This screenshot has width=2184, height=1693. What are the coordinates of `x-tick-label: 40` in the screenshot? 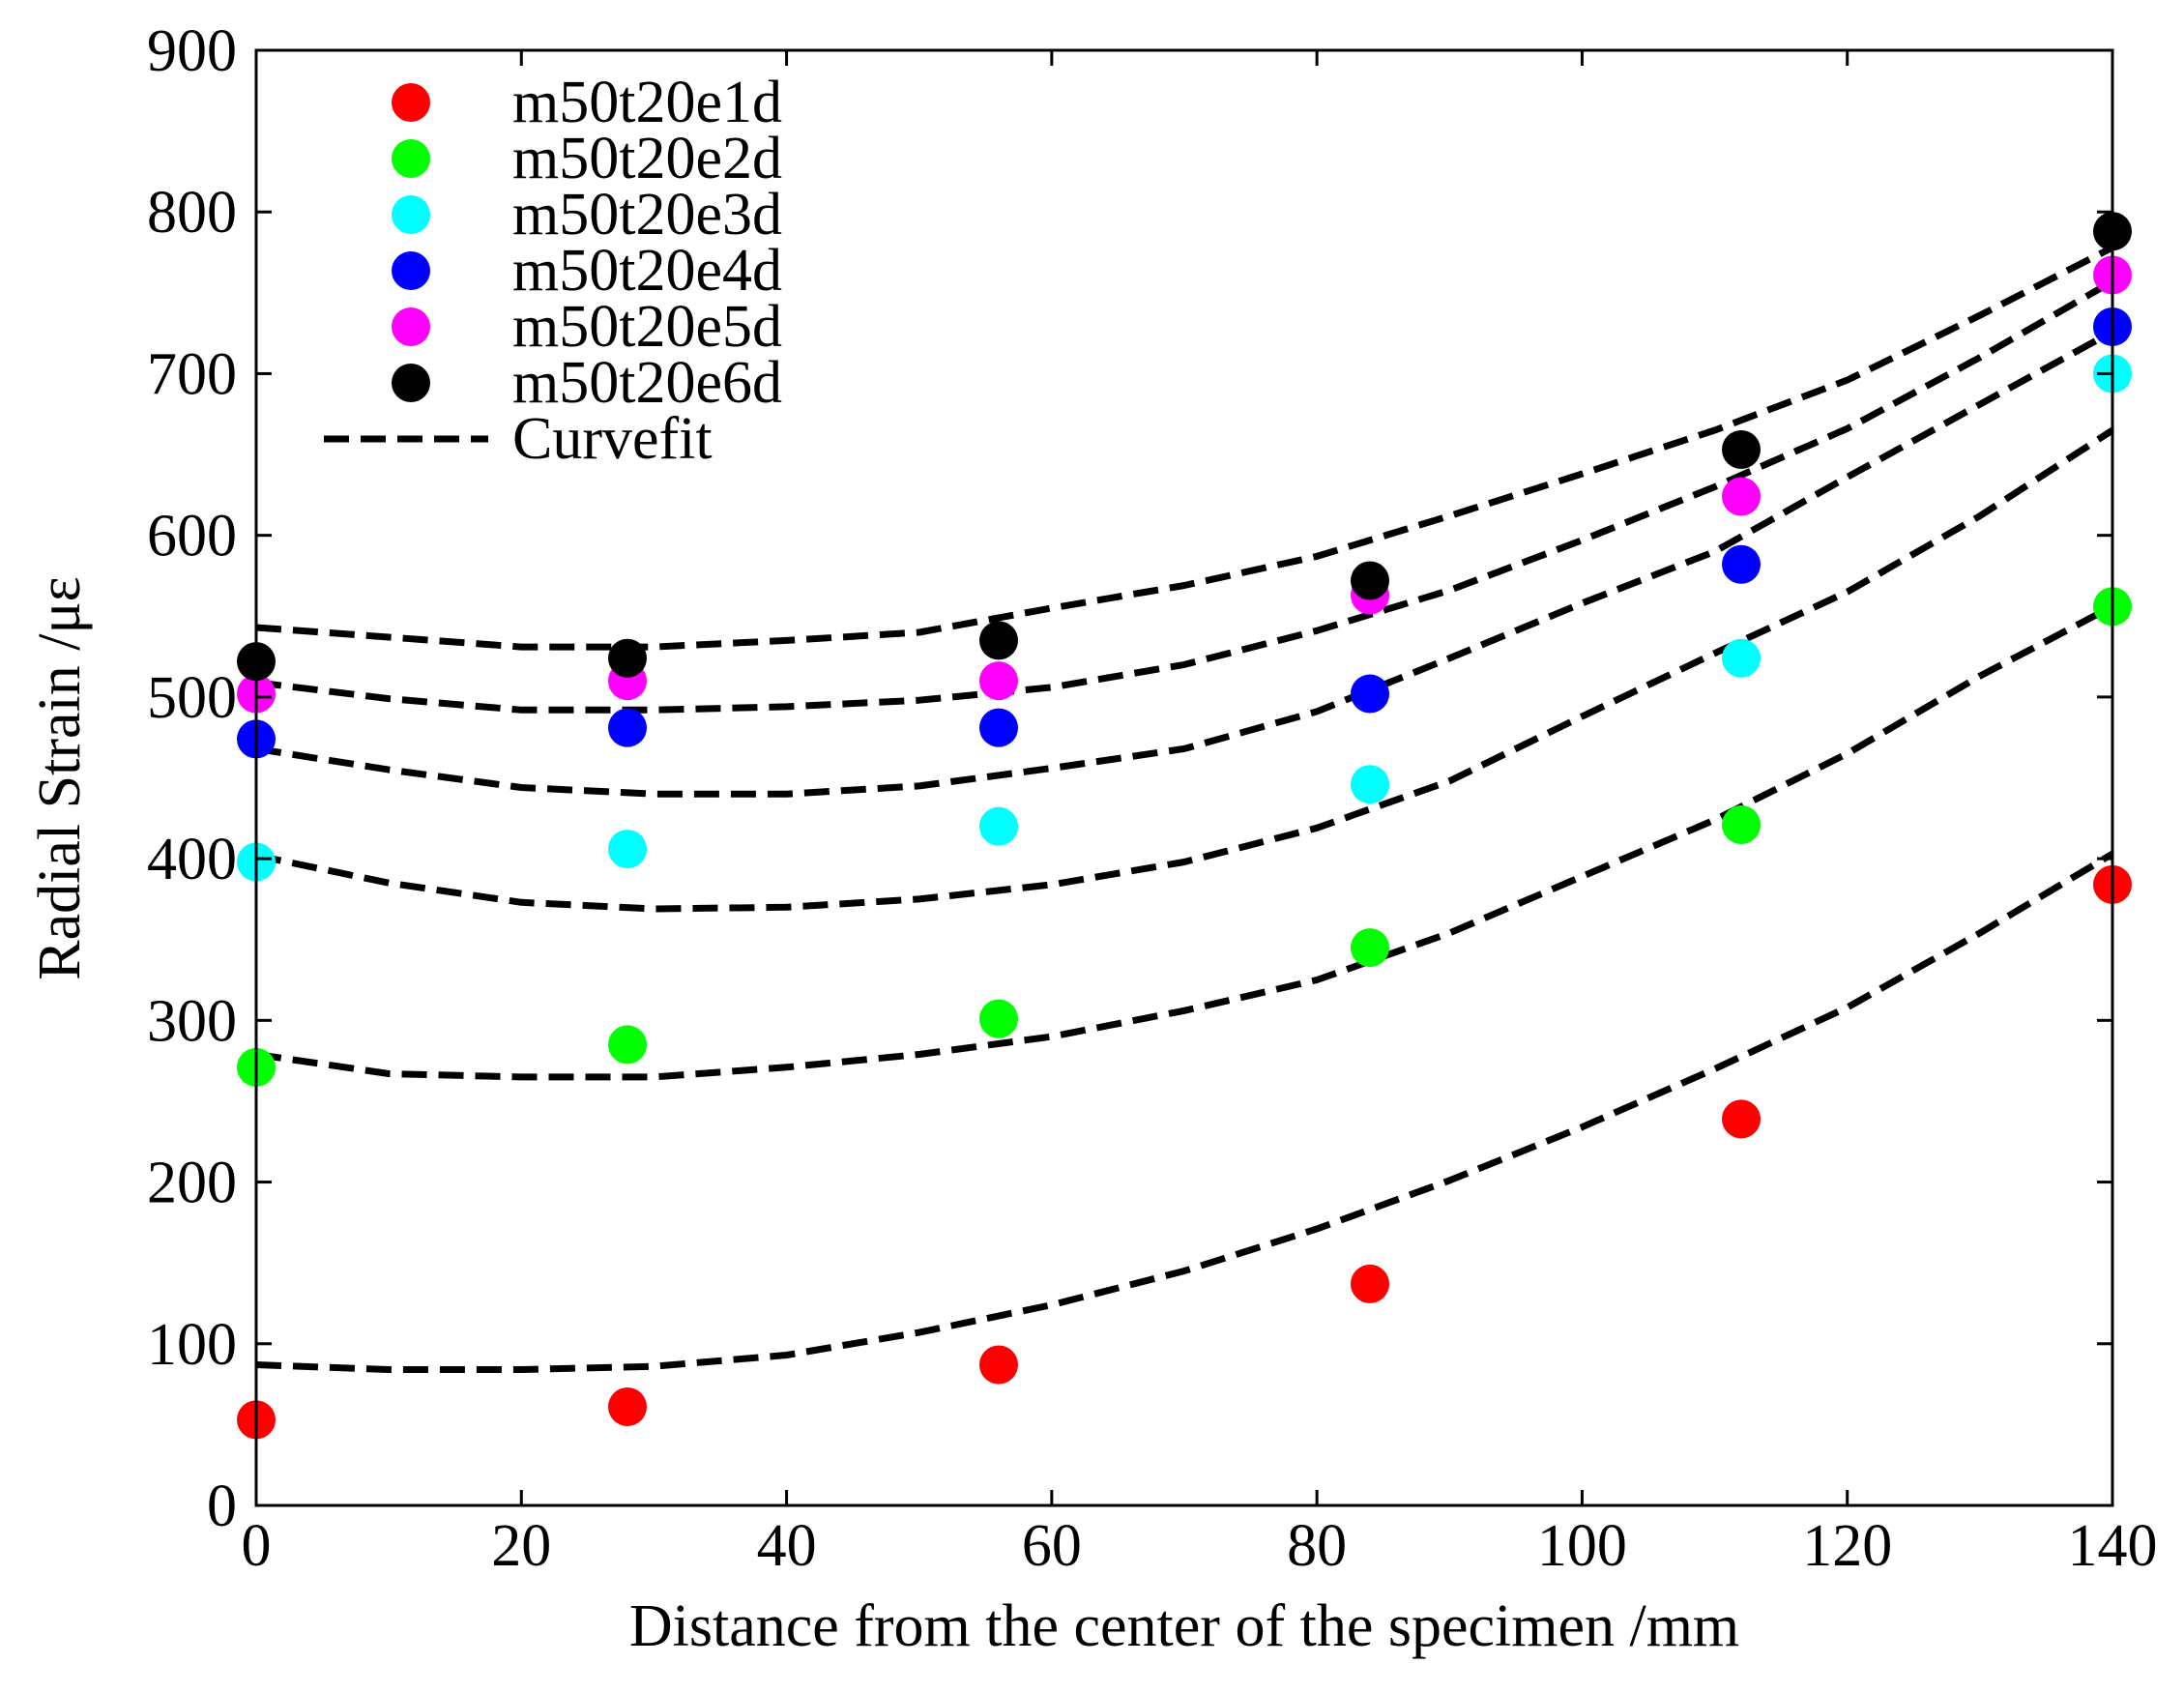 It's located at (787, 1546).